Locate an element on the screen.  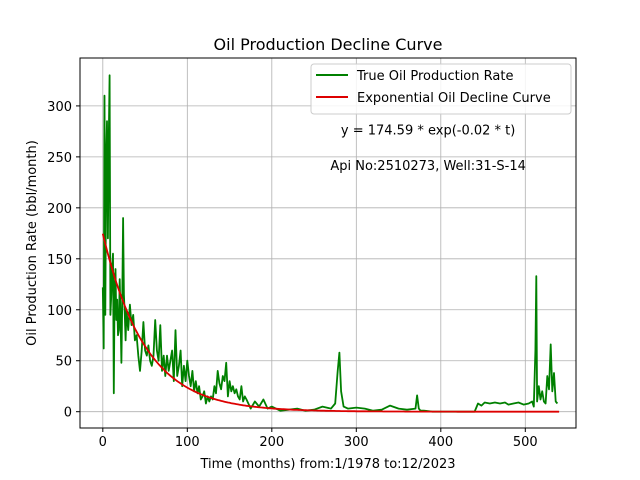
y-tick-label: 150 is located at coordinates (59, 260).